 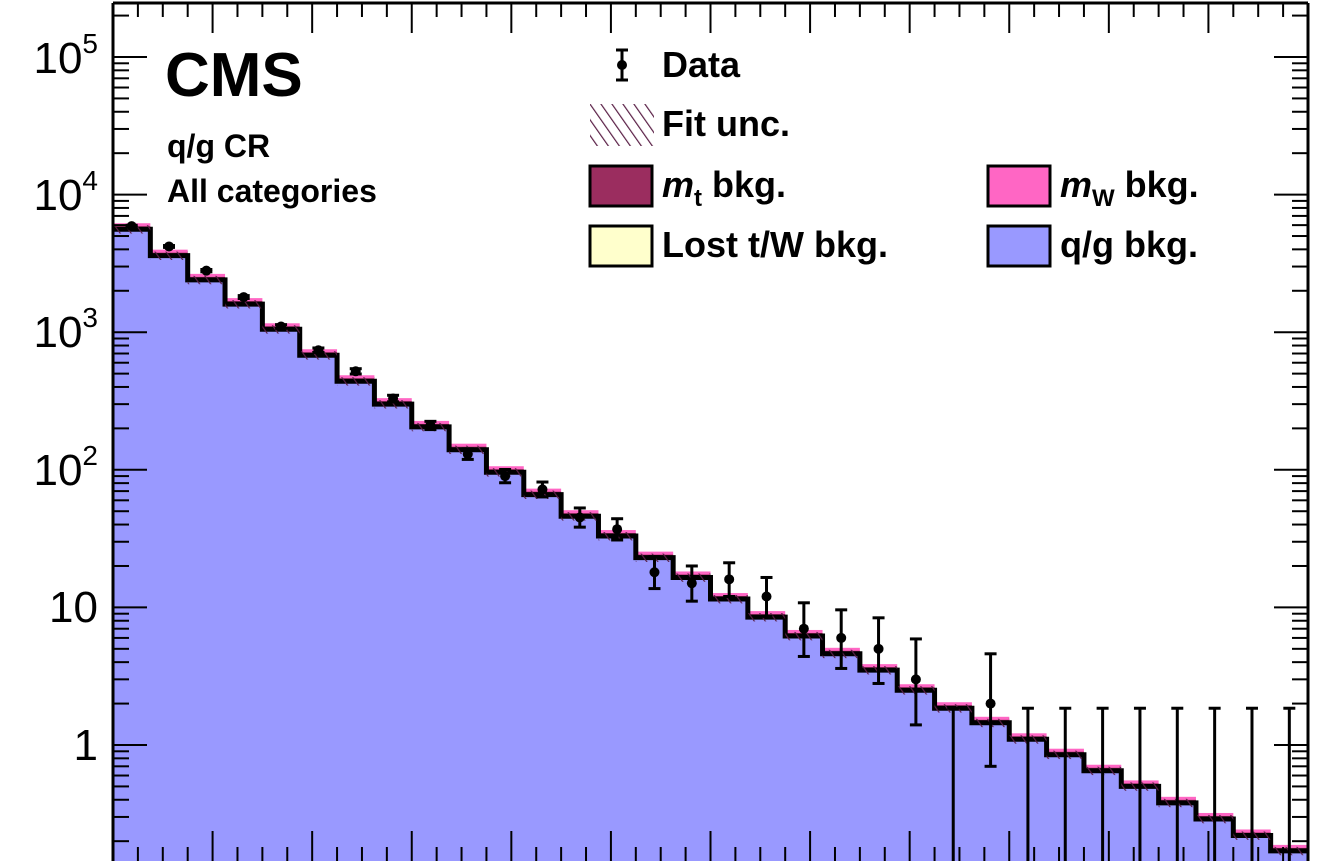 I want to click on y-tick-label-10: 10, so click(x=73, y=607).